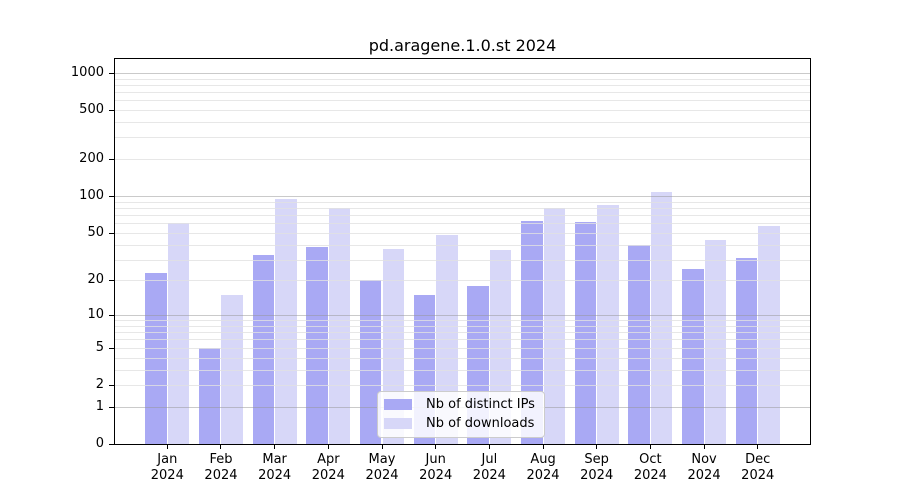 Image resolution: width=900 pixels, height=500 pixels. Describe the element at coordinates (167, 459) in the screenshot. I see `x-tick-month: Jan` at that location.